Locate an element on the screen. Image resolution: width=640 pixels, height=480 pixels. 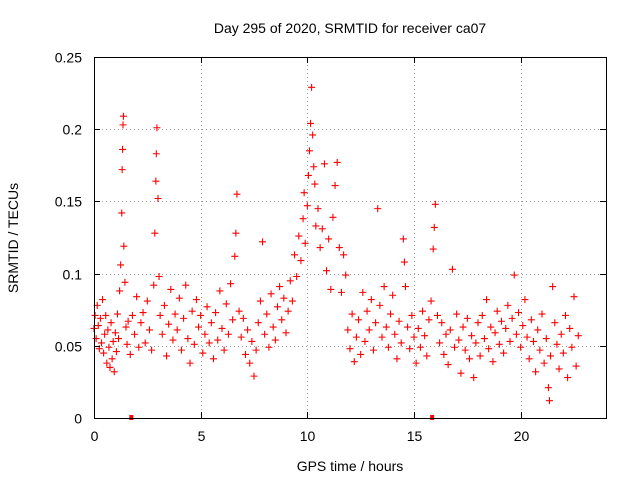
x-tick-label: 5 is located at coordinates (202, 436).